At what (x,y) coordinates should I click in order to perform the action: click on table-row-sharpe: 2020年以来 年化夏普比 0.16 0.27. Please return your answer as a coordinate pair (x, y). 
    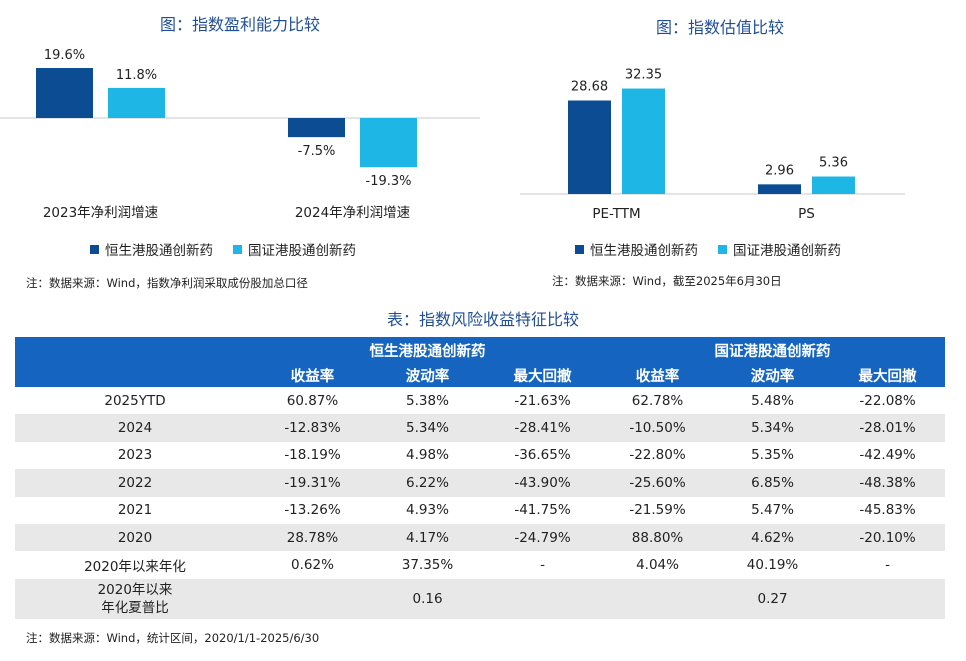
    Looking at the image, I should click on (480, 598).